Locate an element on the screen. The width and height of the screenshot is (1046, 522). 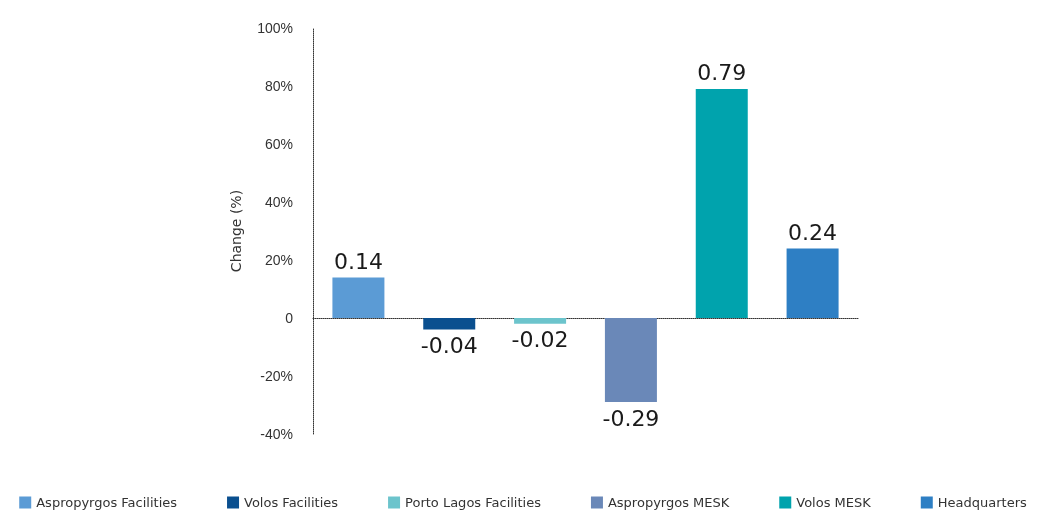
y-tick-label: -20% is located at coordinates (276, 376).